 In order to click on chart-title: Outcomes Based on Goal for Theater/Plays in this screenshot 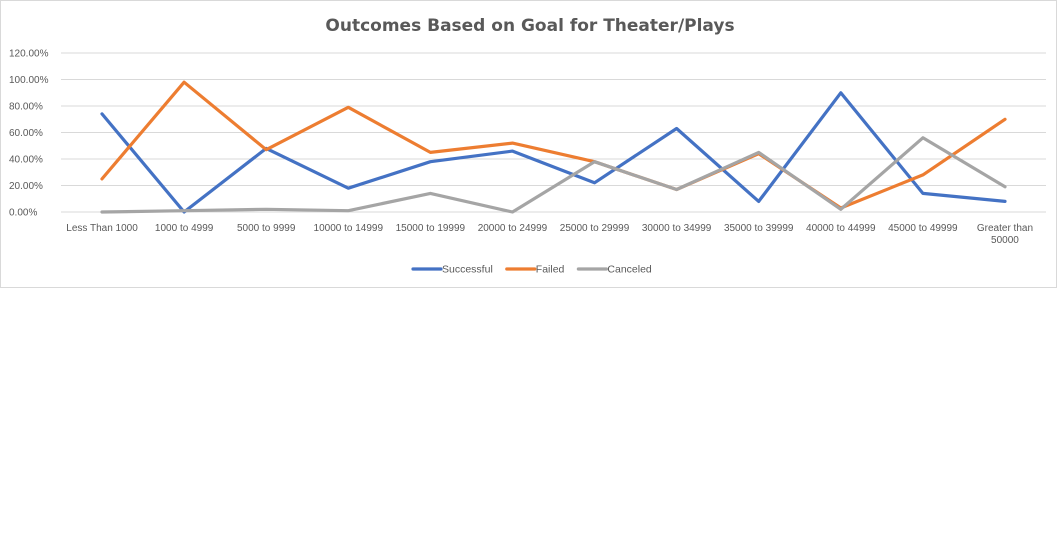, I will do `click(529, 26)`.